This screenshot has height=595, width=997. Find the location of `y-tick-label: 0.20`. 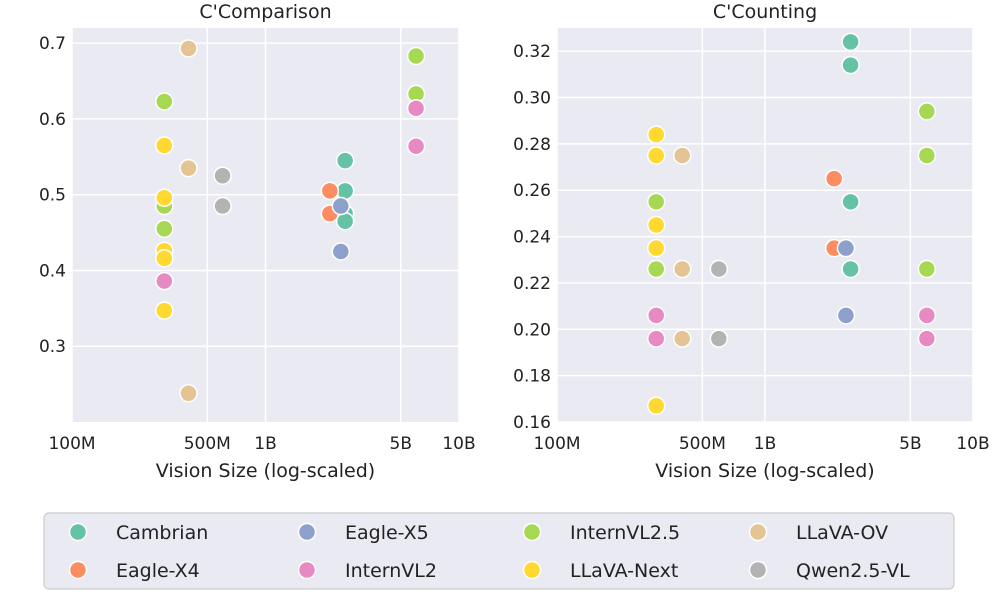

y-tick-label: 0.20 is located at coordinates (532, 330).